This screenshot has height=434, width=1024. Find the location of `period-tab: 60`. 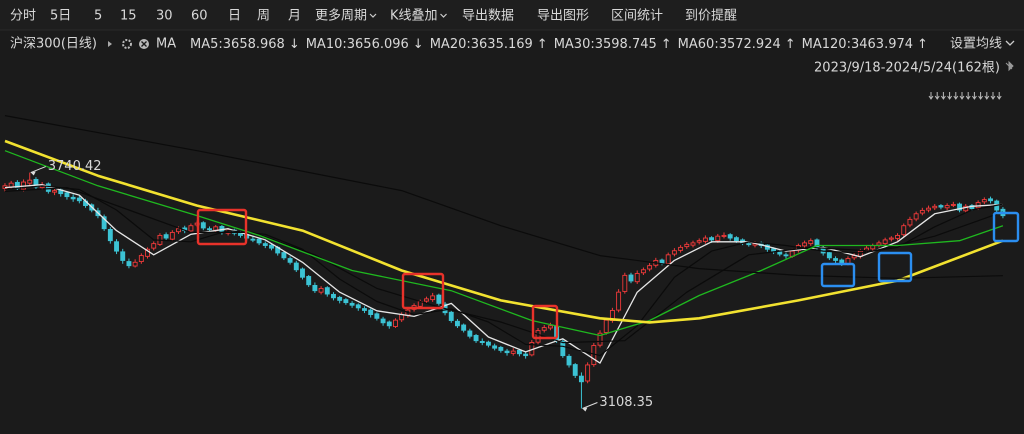

period-tab: 60 is located at coordinates (199, 16).